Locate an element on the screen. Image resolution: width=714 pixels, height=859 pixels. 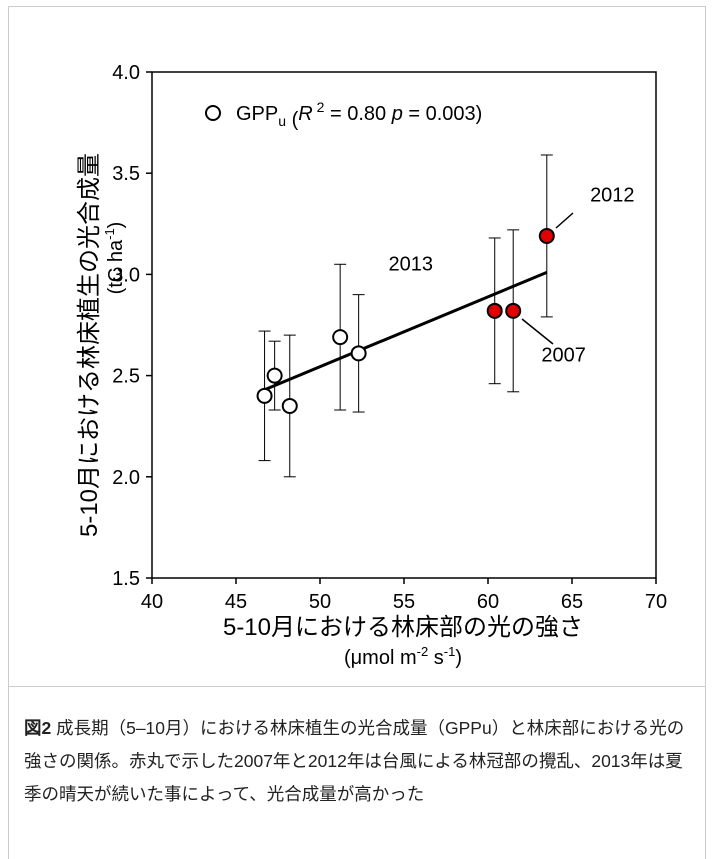
x-unit-part: -1 is located at coordinates (450, 651).